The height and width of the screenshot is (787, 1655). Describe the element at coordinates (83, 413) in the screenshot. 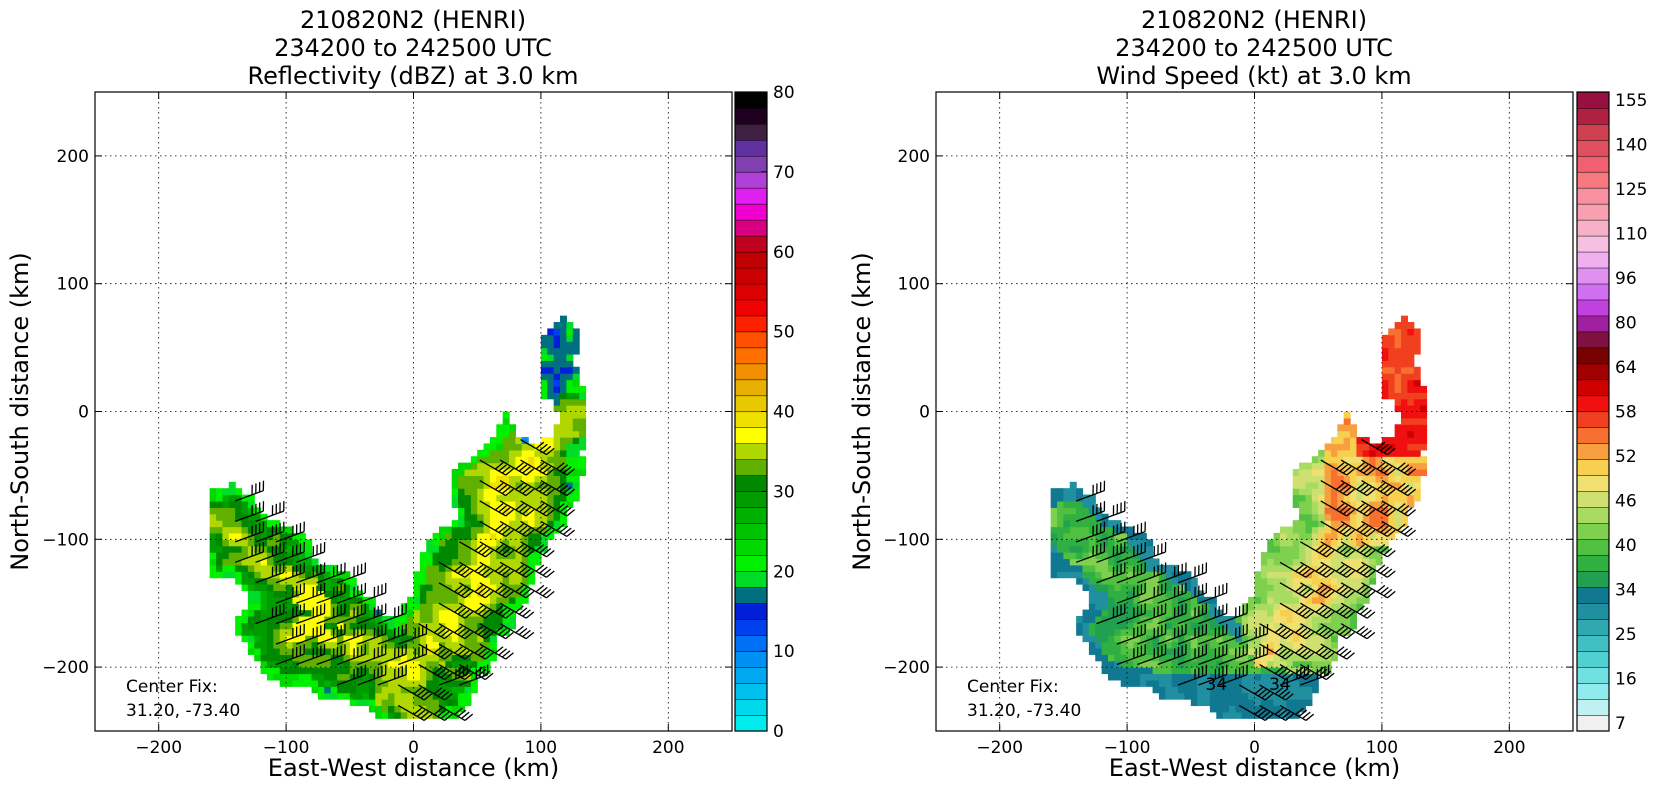

I see `y-tick-label: 0` at that location.